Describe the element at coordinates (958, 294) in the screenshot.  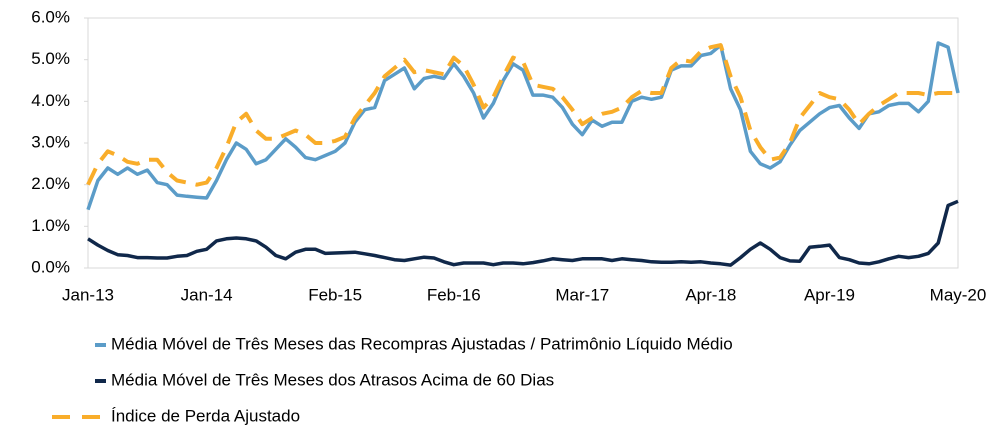
I see `x-tick-label: May-20` at that location.